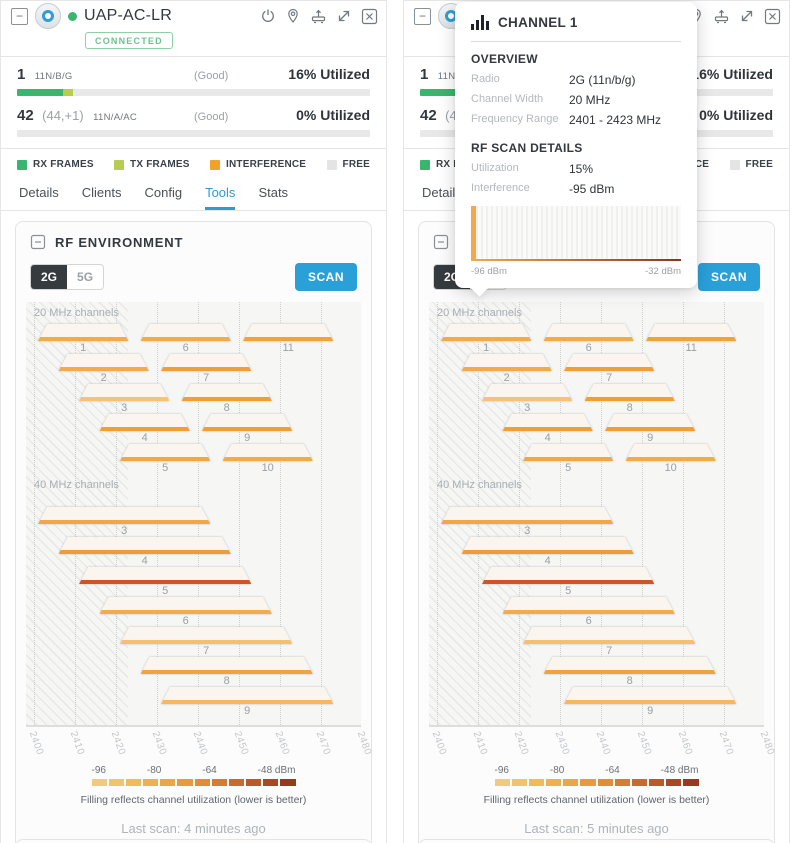 The height and width of the screenshot is (843, 800). What do you see at coordinates (83, 348) in the screenshot?
I see `channel-1-label: 1` at bounding box center [83, 348].